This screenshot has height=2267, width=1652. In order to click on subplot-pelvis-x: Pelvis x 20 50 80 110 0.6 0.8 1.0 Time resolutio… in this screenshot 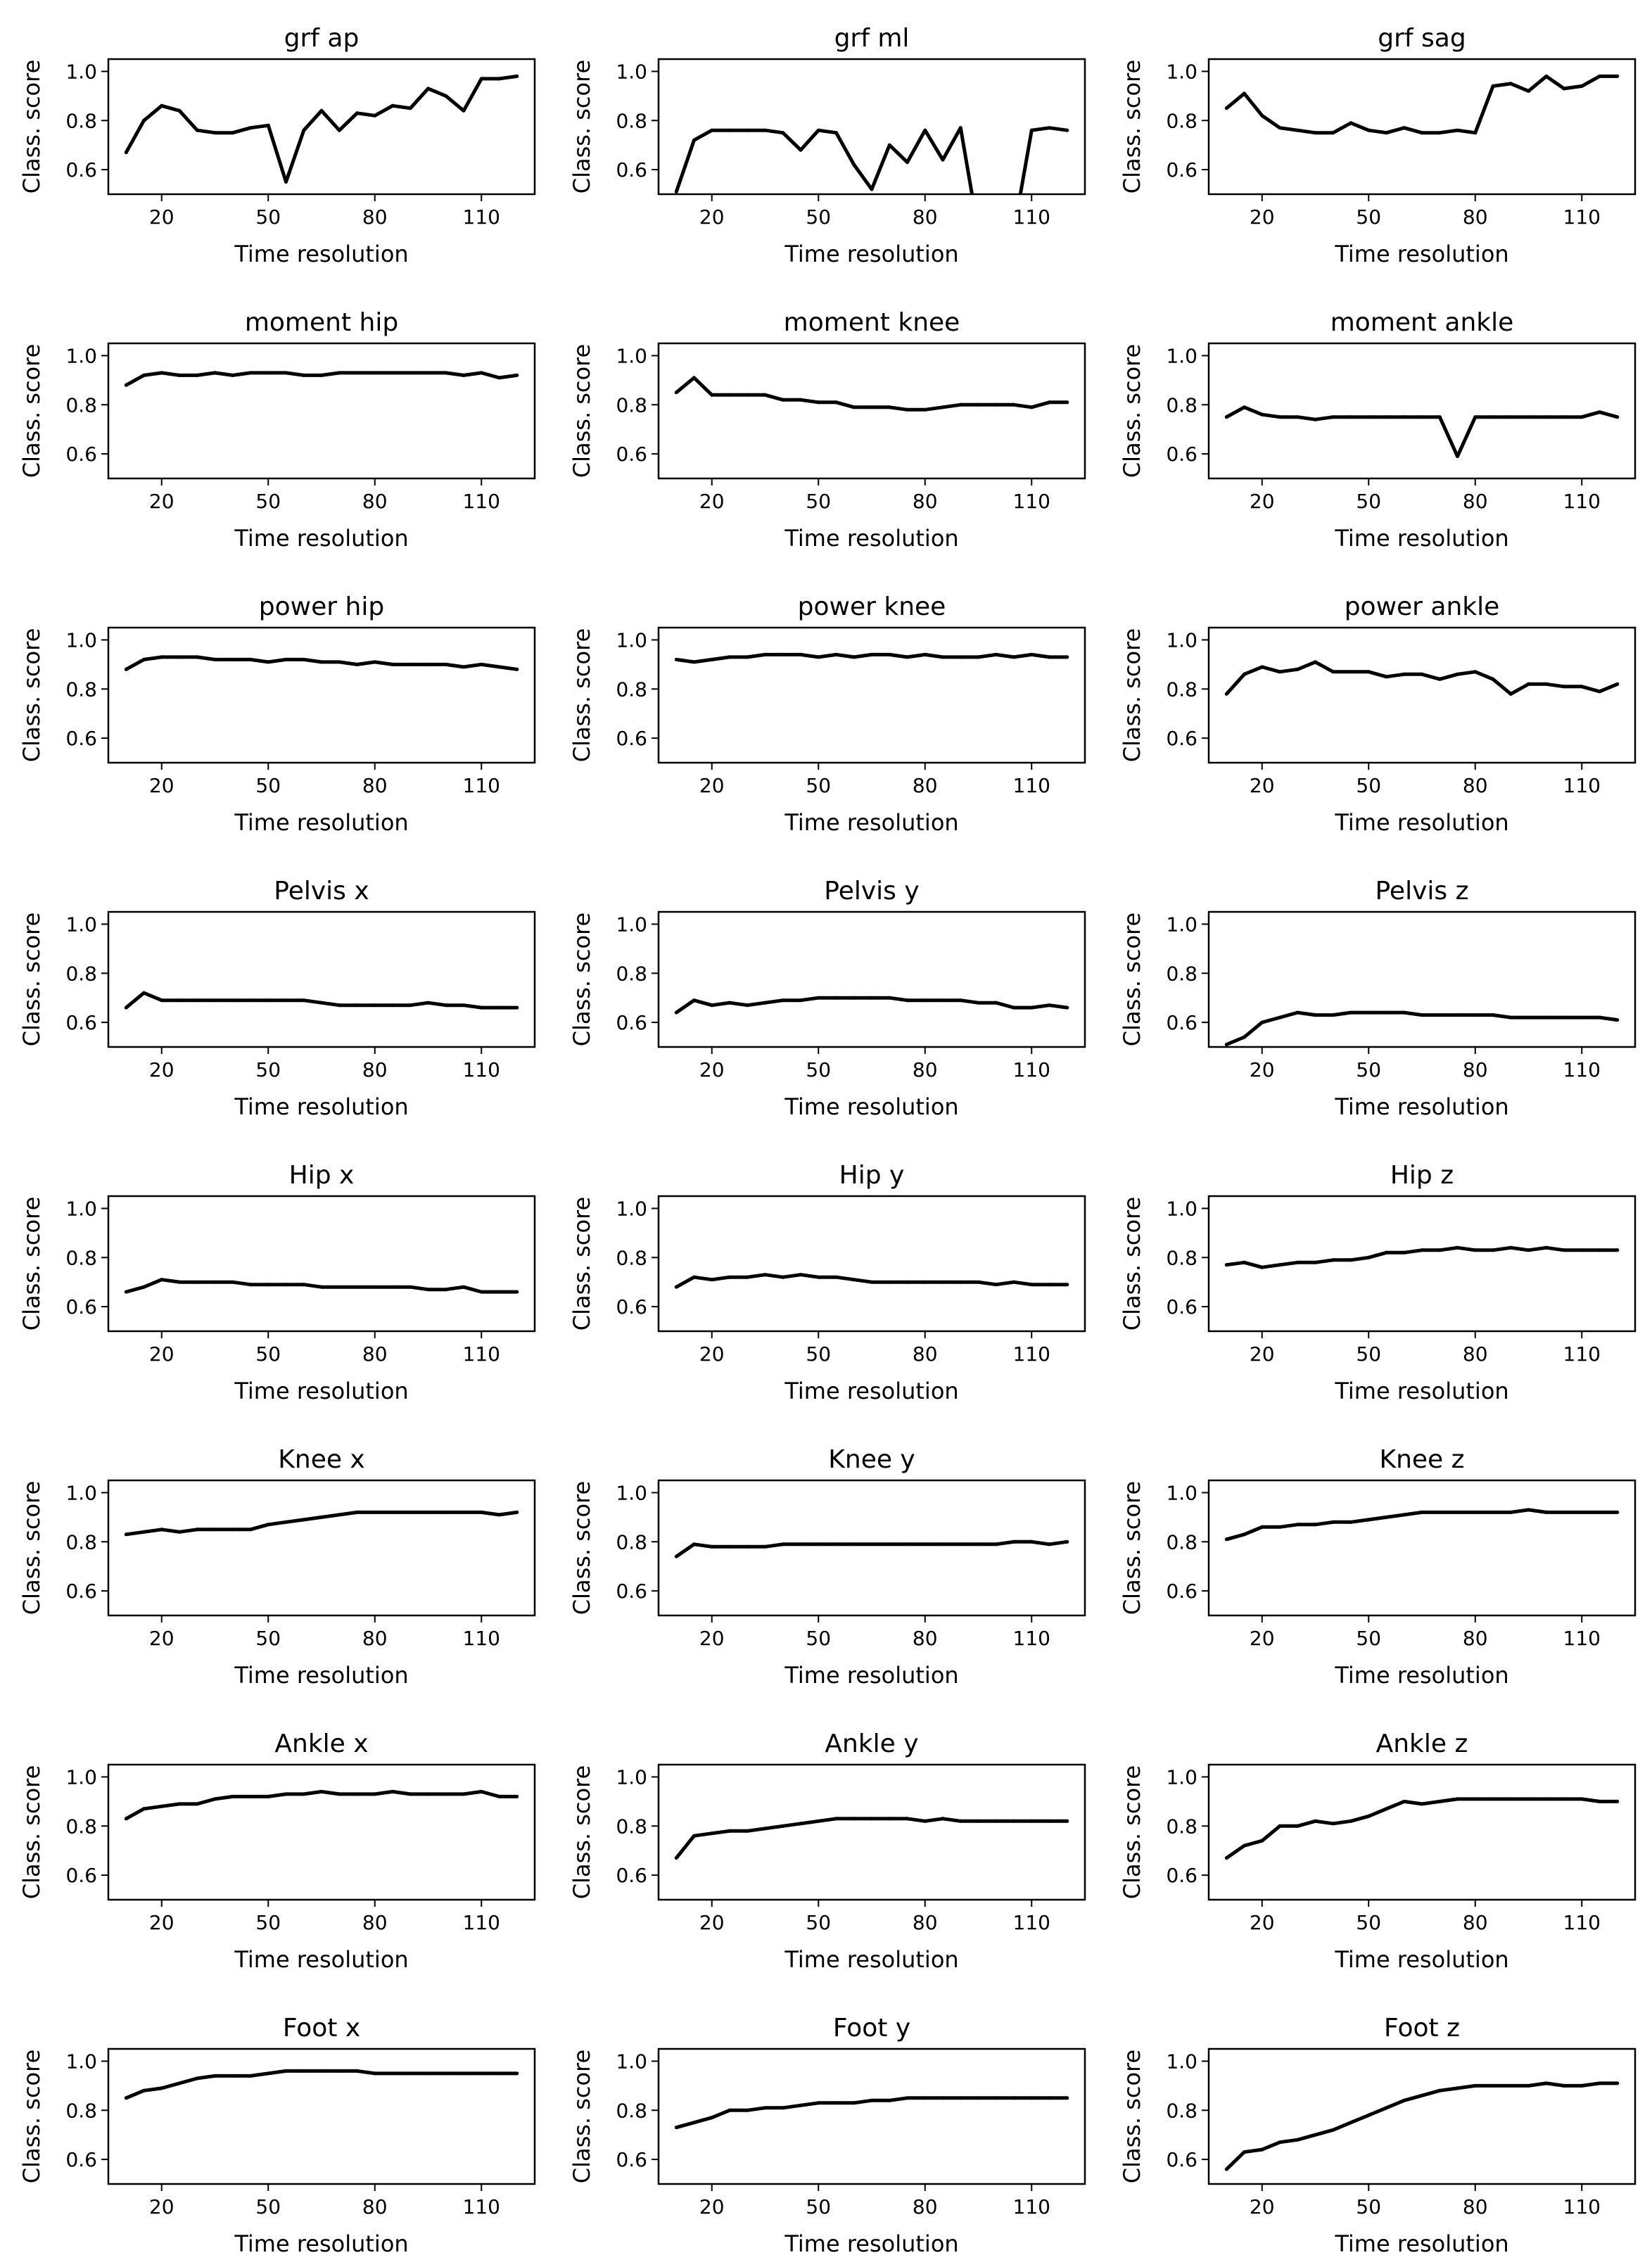, I will do `click(277, 998)`.